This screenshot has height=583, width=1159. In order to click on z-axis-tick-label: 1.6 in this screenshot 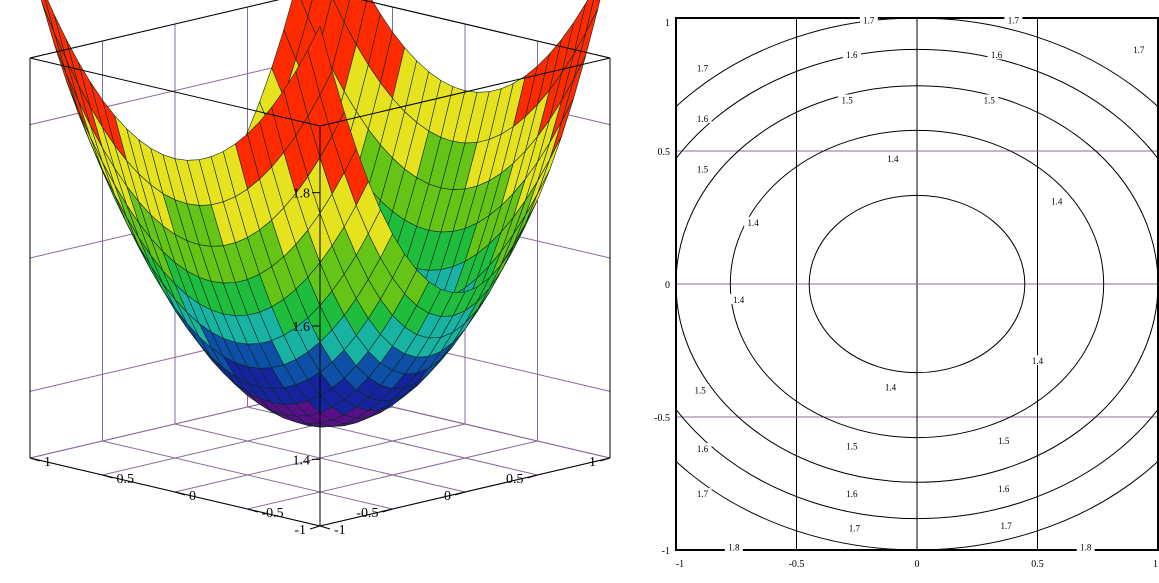, I will do `click(302, 327)`.